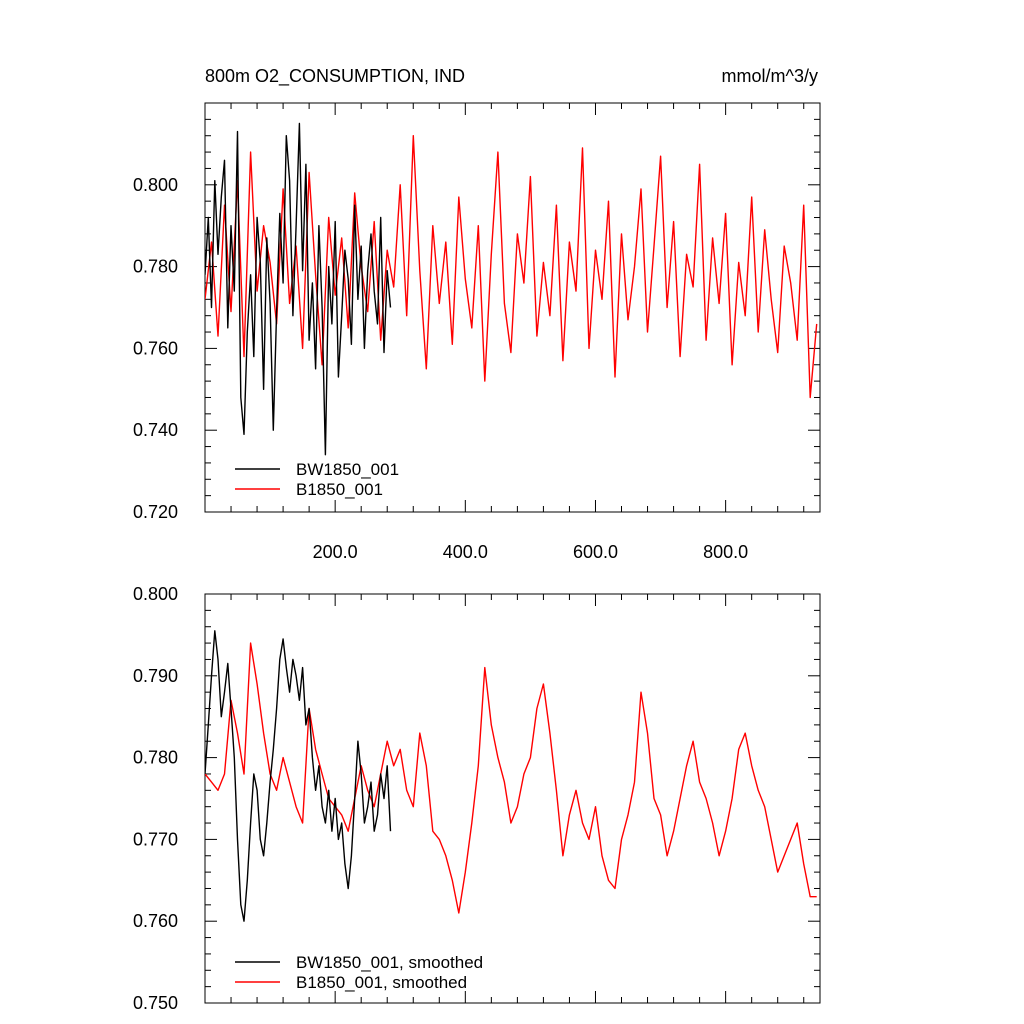 This screenshot has width=1024, height=1024. I want to click on y-tick-label: 0.770, so click(155, 839).